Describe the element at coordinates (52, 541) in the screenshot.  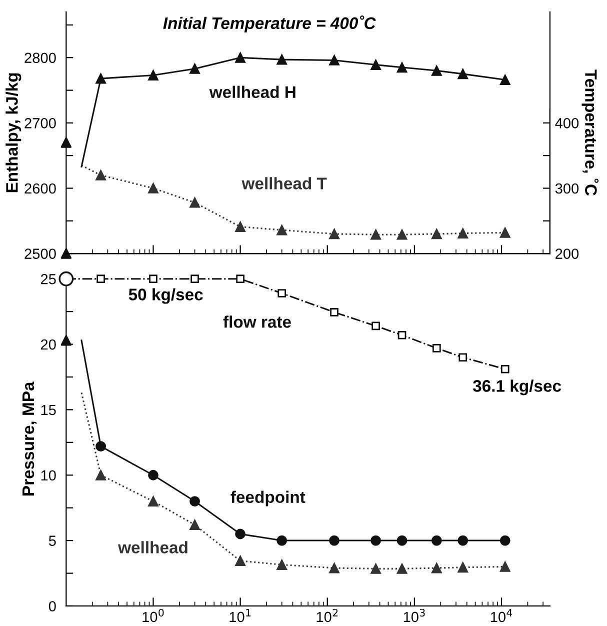
I see `y-tick-label: 5` at that location.